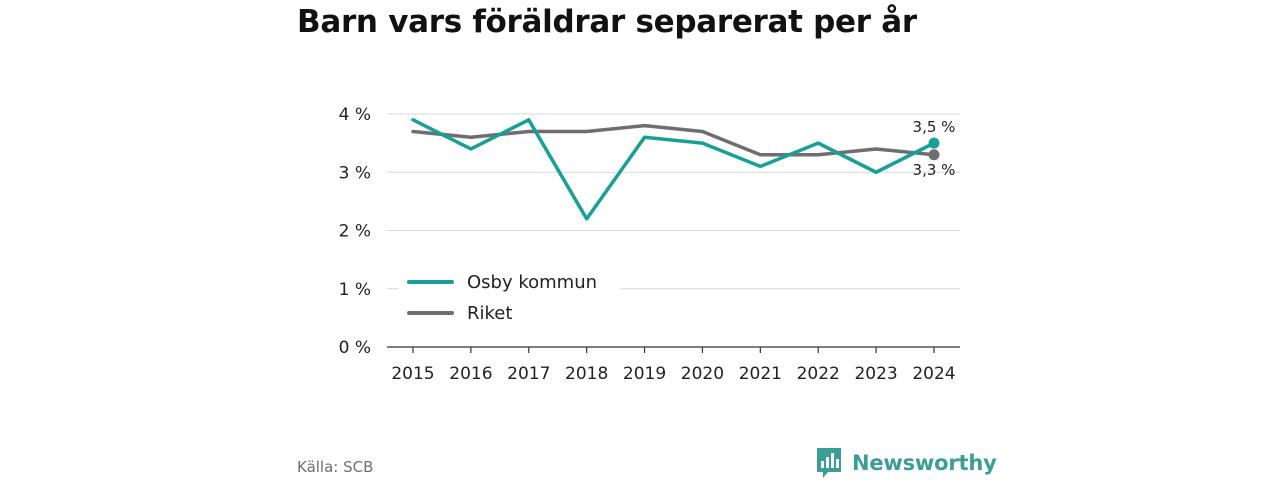  What do you see at coordinates (934, 127) in the screenshot?
I see `end-label-osby-kommun: 3,5 %` at bounding box center [934, 127].